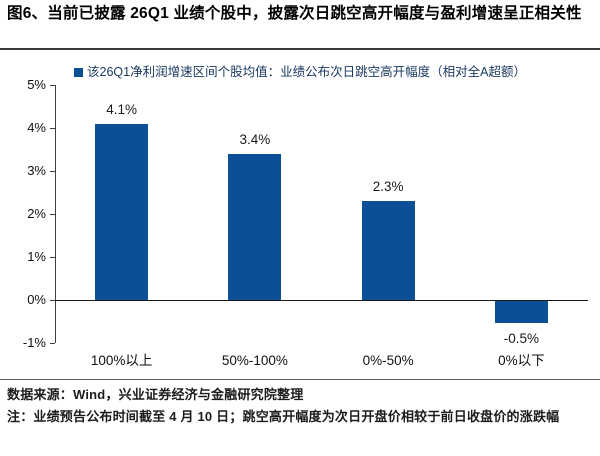  I want to click on x-axis-label: 0%以下, so click(521, 360).